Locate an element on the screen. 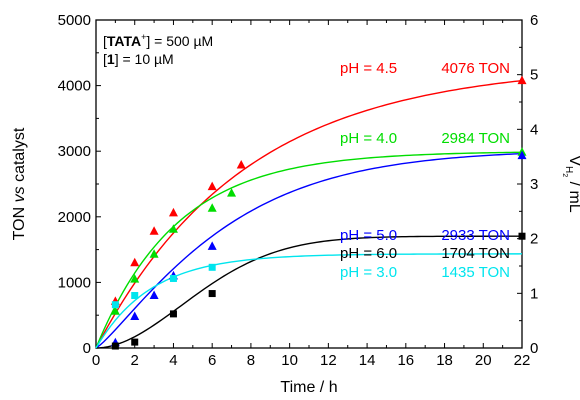  y-tick-label: 0 is located at coordinates (87, 348).